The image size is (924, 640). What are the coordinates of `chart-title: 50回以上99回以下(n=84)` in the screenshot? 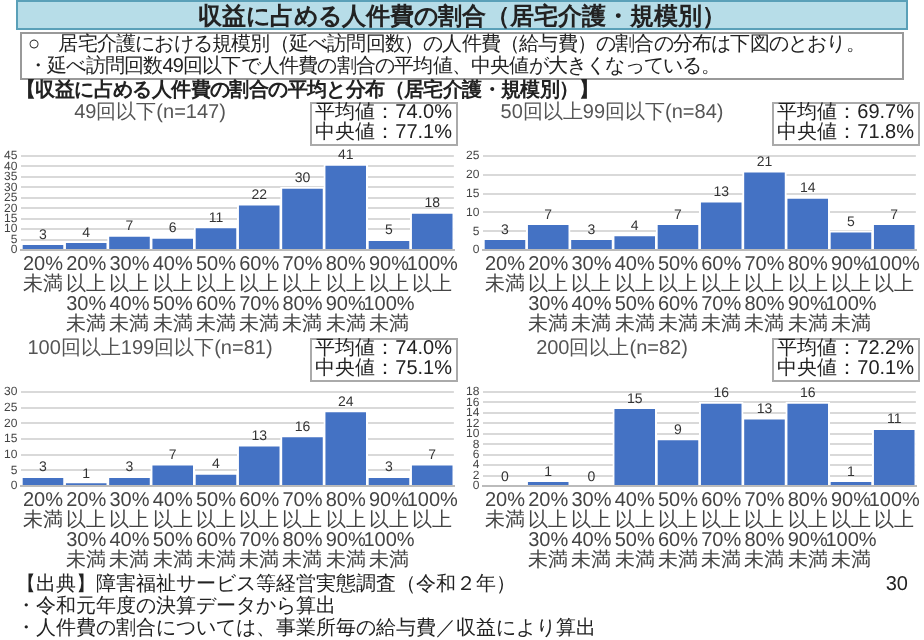 It's located at (612, 114).